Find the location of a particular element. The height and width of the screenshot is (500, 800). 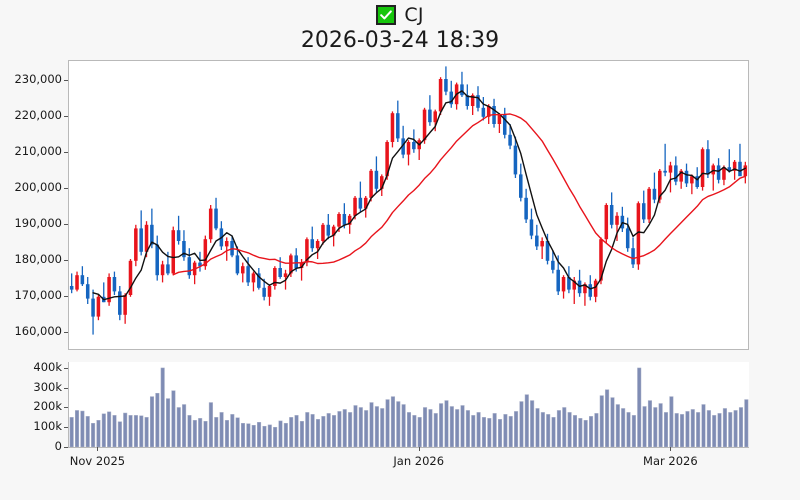

price-tick-label: 210,000 is located at coordinates (38, 150).